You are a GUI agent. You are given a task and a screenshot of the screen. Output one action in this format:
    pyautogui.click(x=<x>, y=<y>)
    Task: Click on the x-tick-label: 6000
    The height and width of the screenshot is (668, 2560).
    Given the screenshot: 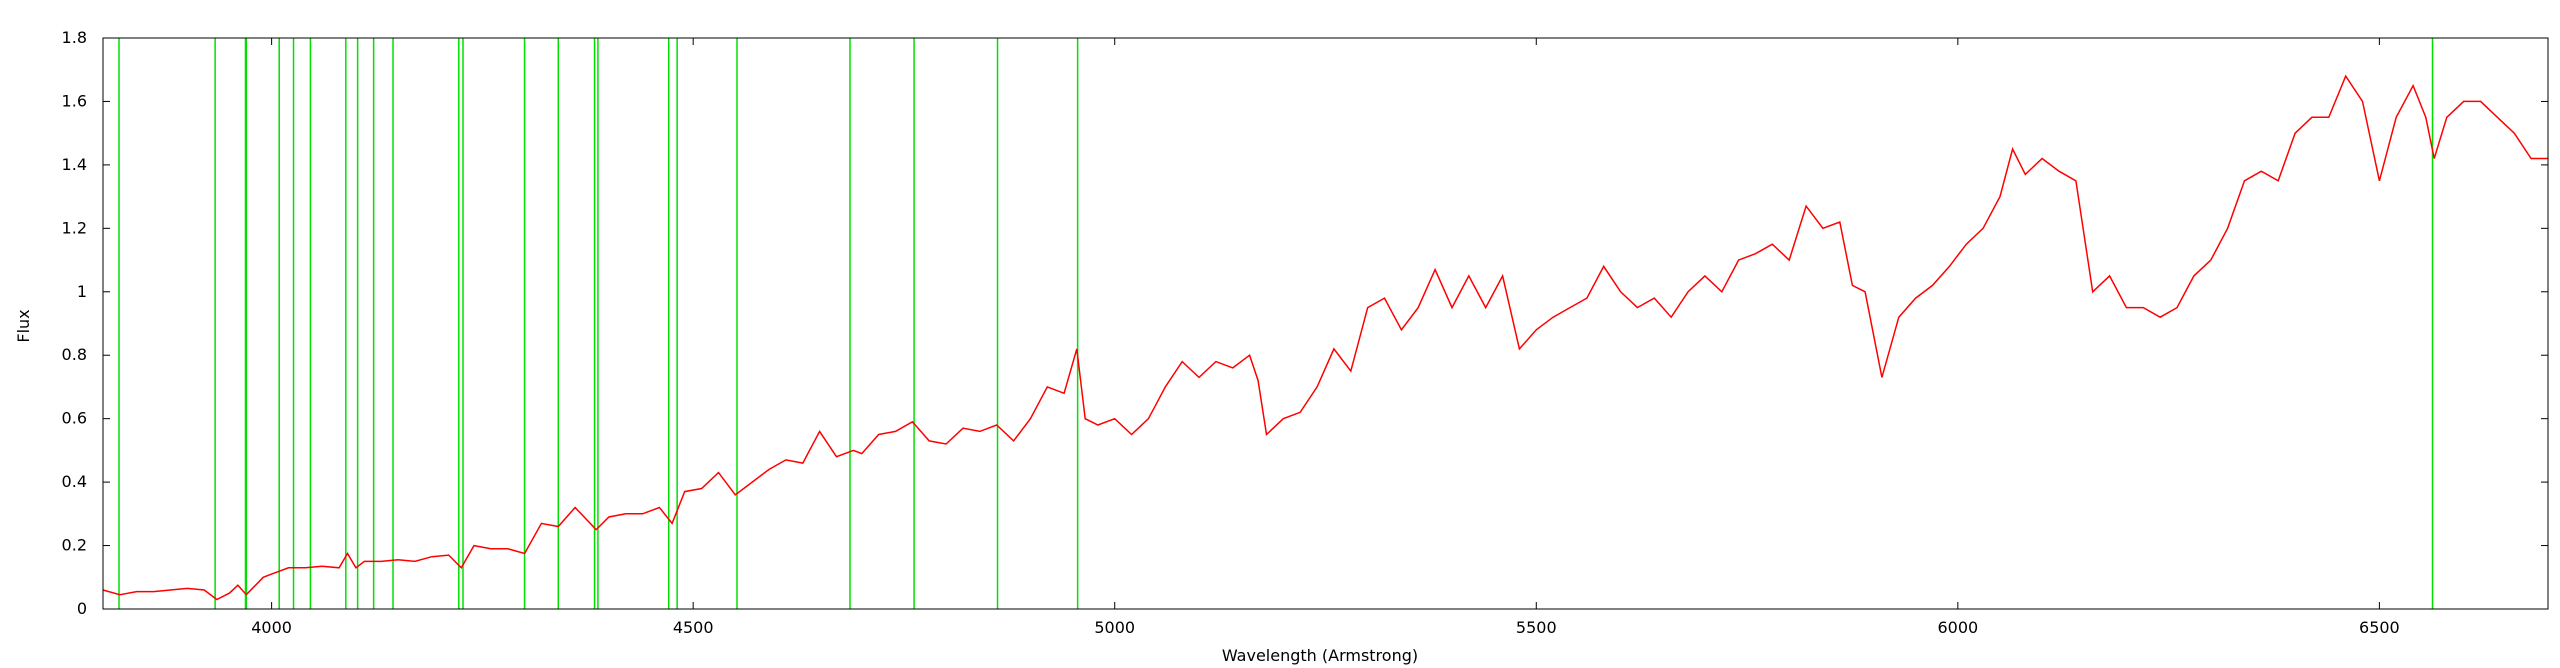 What is the action you would take?
    pyautogui.click(x=1957, y=627)
    